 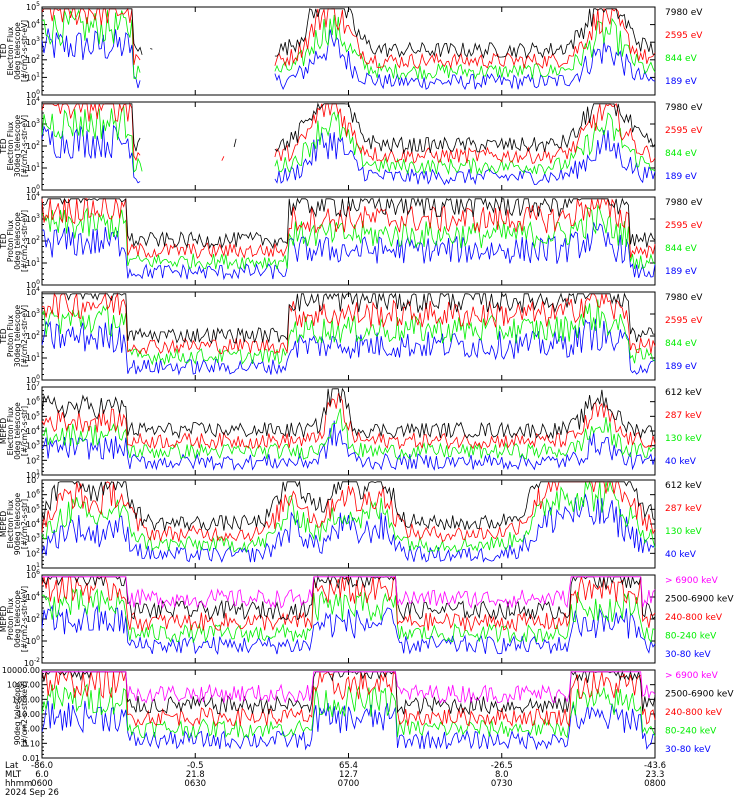 What do you see at coordinates (502, 784) in the screenshot?
I see `x-tick-hhmm: 0730` at bounding box center [502, 784].